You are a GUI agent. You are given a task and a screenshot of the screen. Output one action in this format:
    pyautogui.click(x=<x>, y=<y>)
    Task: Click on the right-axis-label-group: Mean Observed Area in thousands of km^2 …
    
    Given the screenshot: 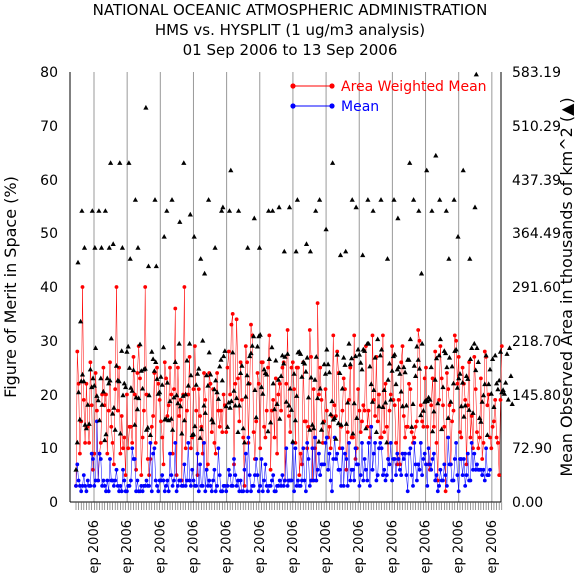 What is the action you would take?
    pyautogui.click(x=566, y=286)
    